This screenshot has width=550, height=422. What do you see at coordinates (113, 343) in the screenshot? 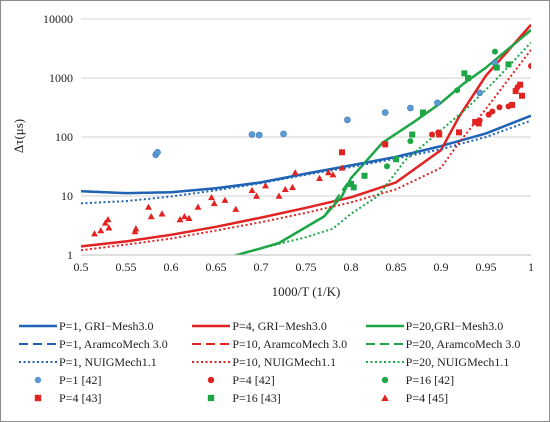
I see `legend-label: P=1, AramcoMech 3.0` at bounding box center [113, 343].